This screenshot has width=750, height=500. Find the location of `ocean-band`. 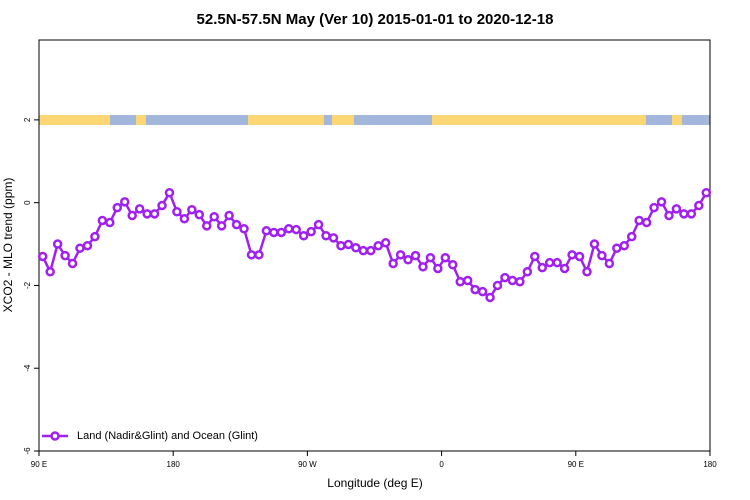

ocean-band is located at coordinates (374, 120).